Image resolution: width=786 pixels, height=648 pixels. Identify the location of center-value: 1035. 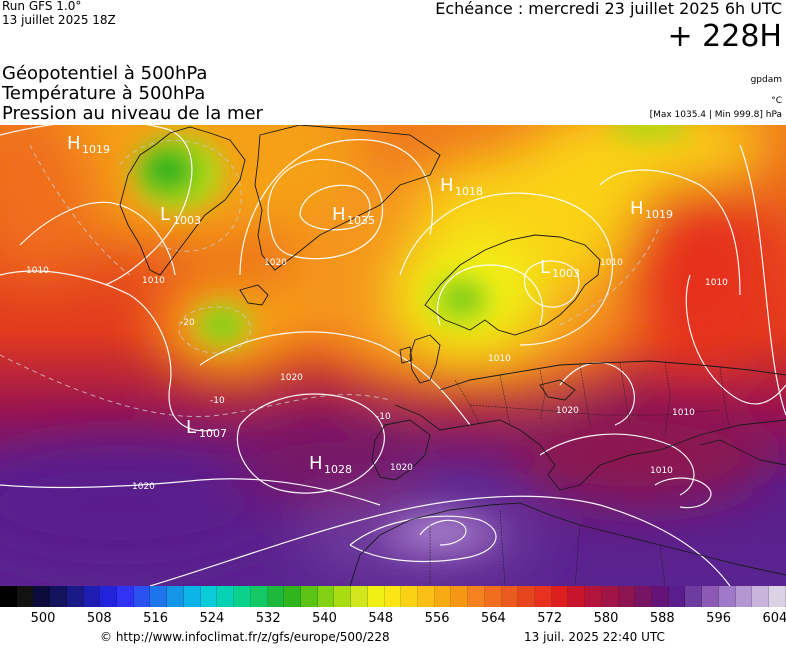
(361, 220).